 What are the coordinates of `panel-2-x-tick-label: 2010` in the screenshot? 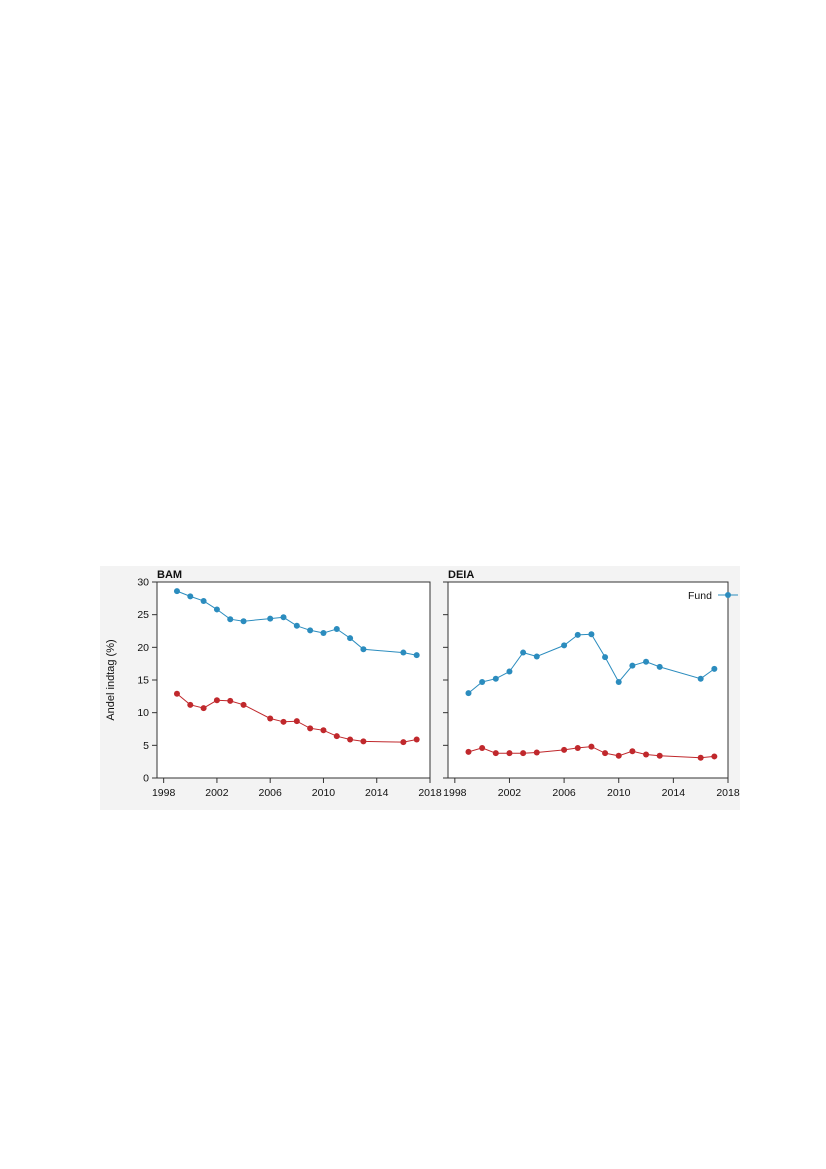 It's located at (619, 793).